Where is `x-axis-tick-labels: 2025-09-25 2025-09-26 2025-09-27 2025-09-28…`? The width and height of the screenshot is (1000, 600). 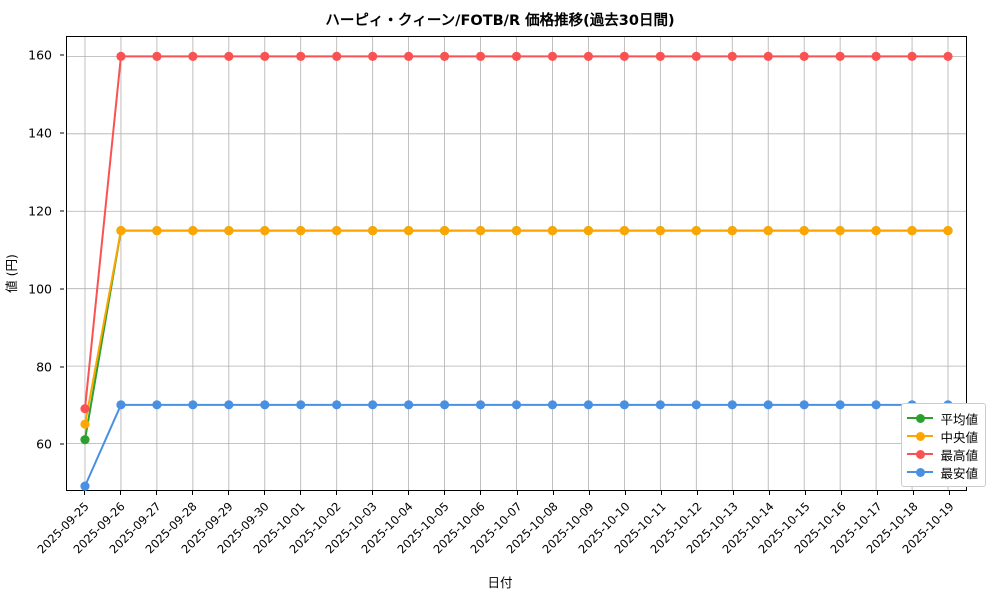
x-axis-tick-labels: 2025-09-25 2025-09-26 2025-09-27 2025-09-28… is located at coordinates (500, 531).